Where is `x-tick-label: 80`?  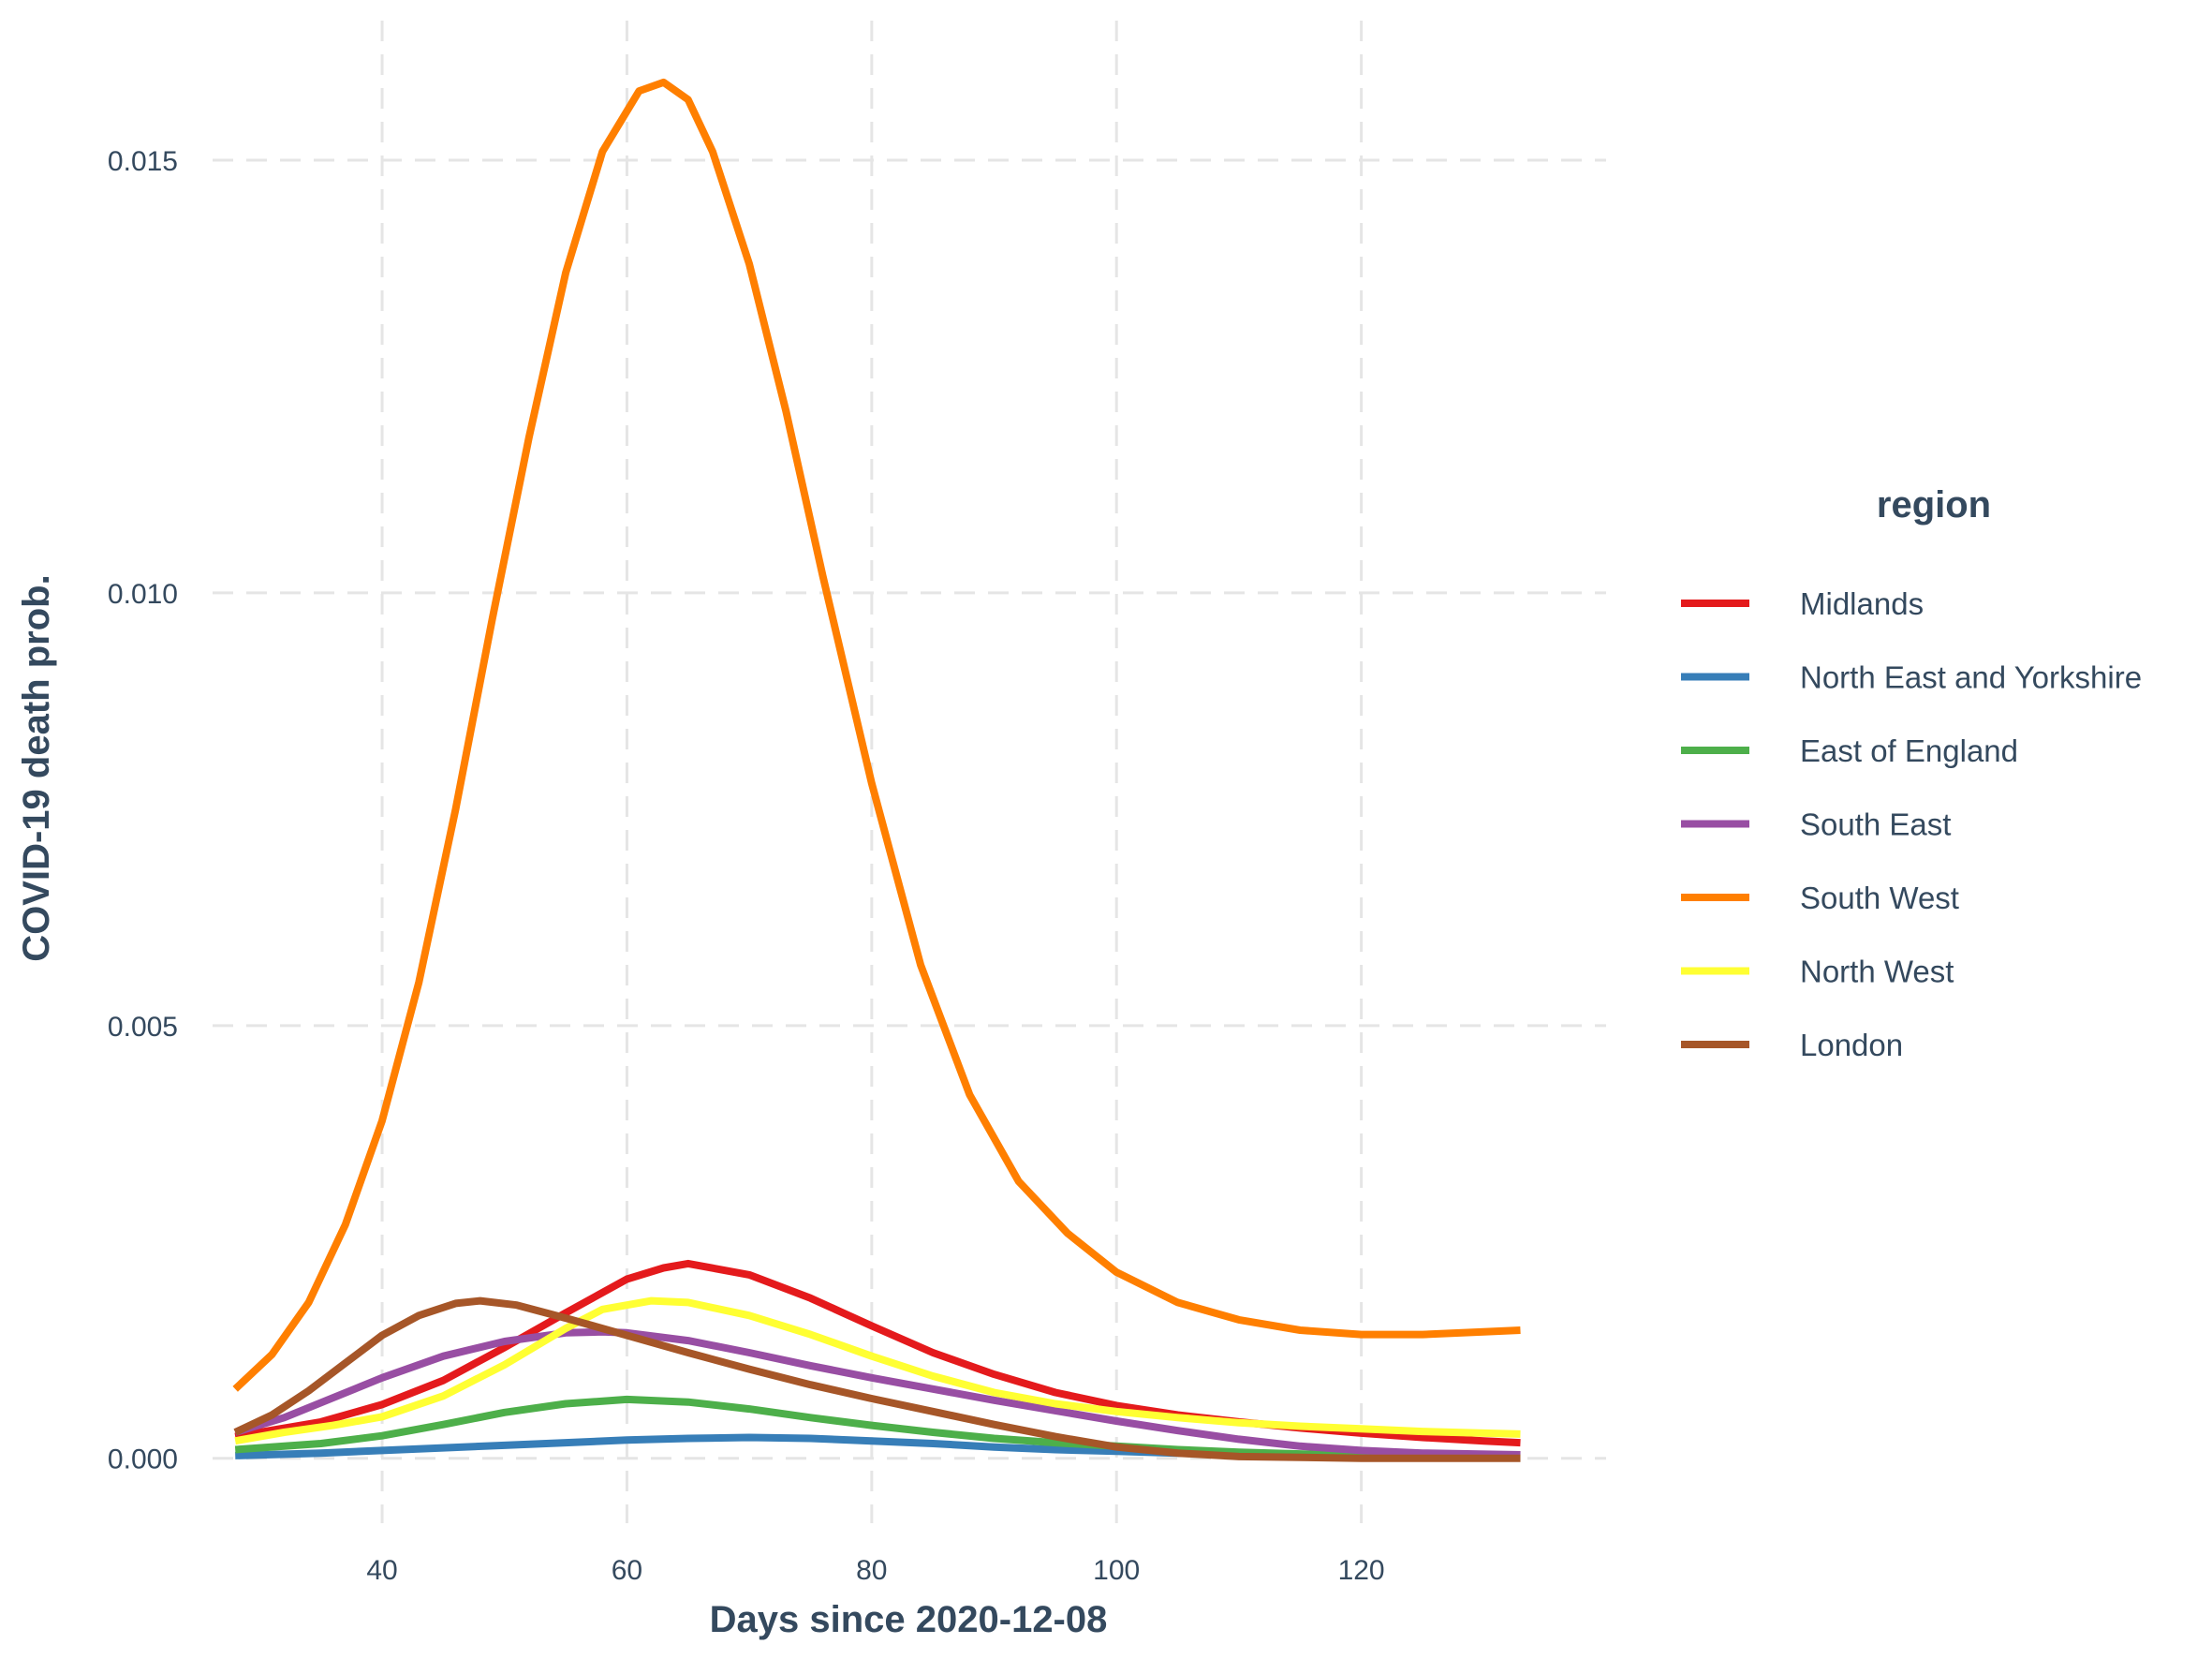 x-tick-label: 80 is located at coordinates (871, 1571).